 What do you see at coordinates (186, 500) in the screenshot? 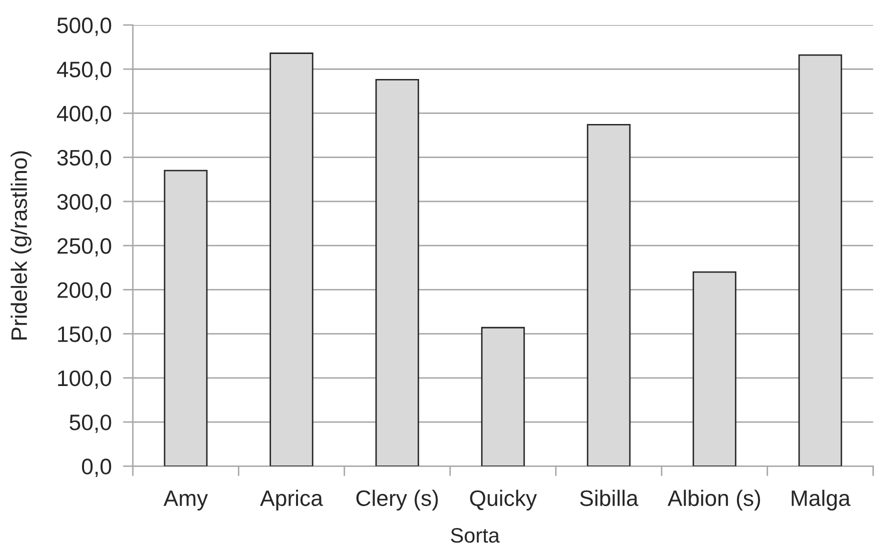
I see `x-tick-label: Amy` at bounding box center [186, 500].